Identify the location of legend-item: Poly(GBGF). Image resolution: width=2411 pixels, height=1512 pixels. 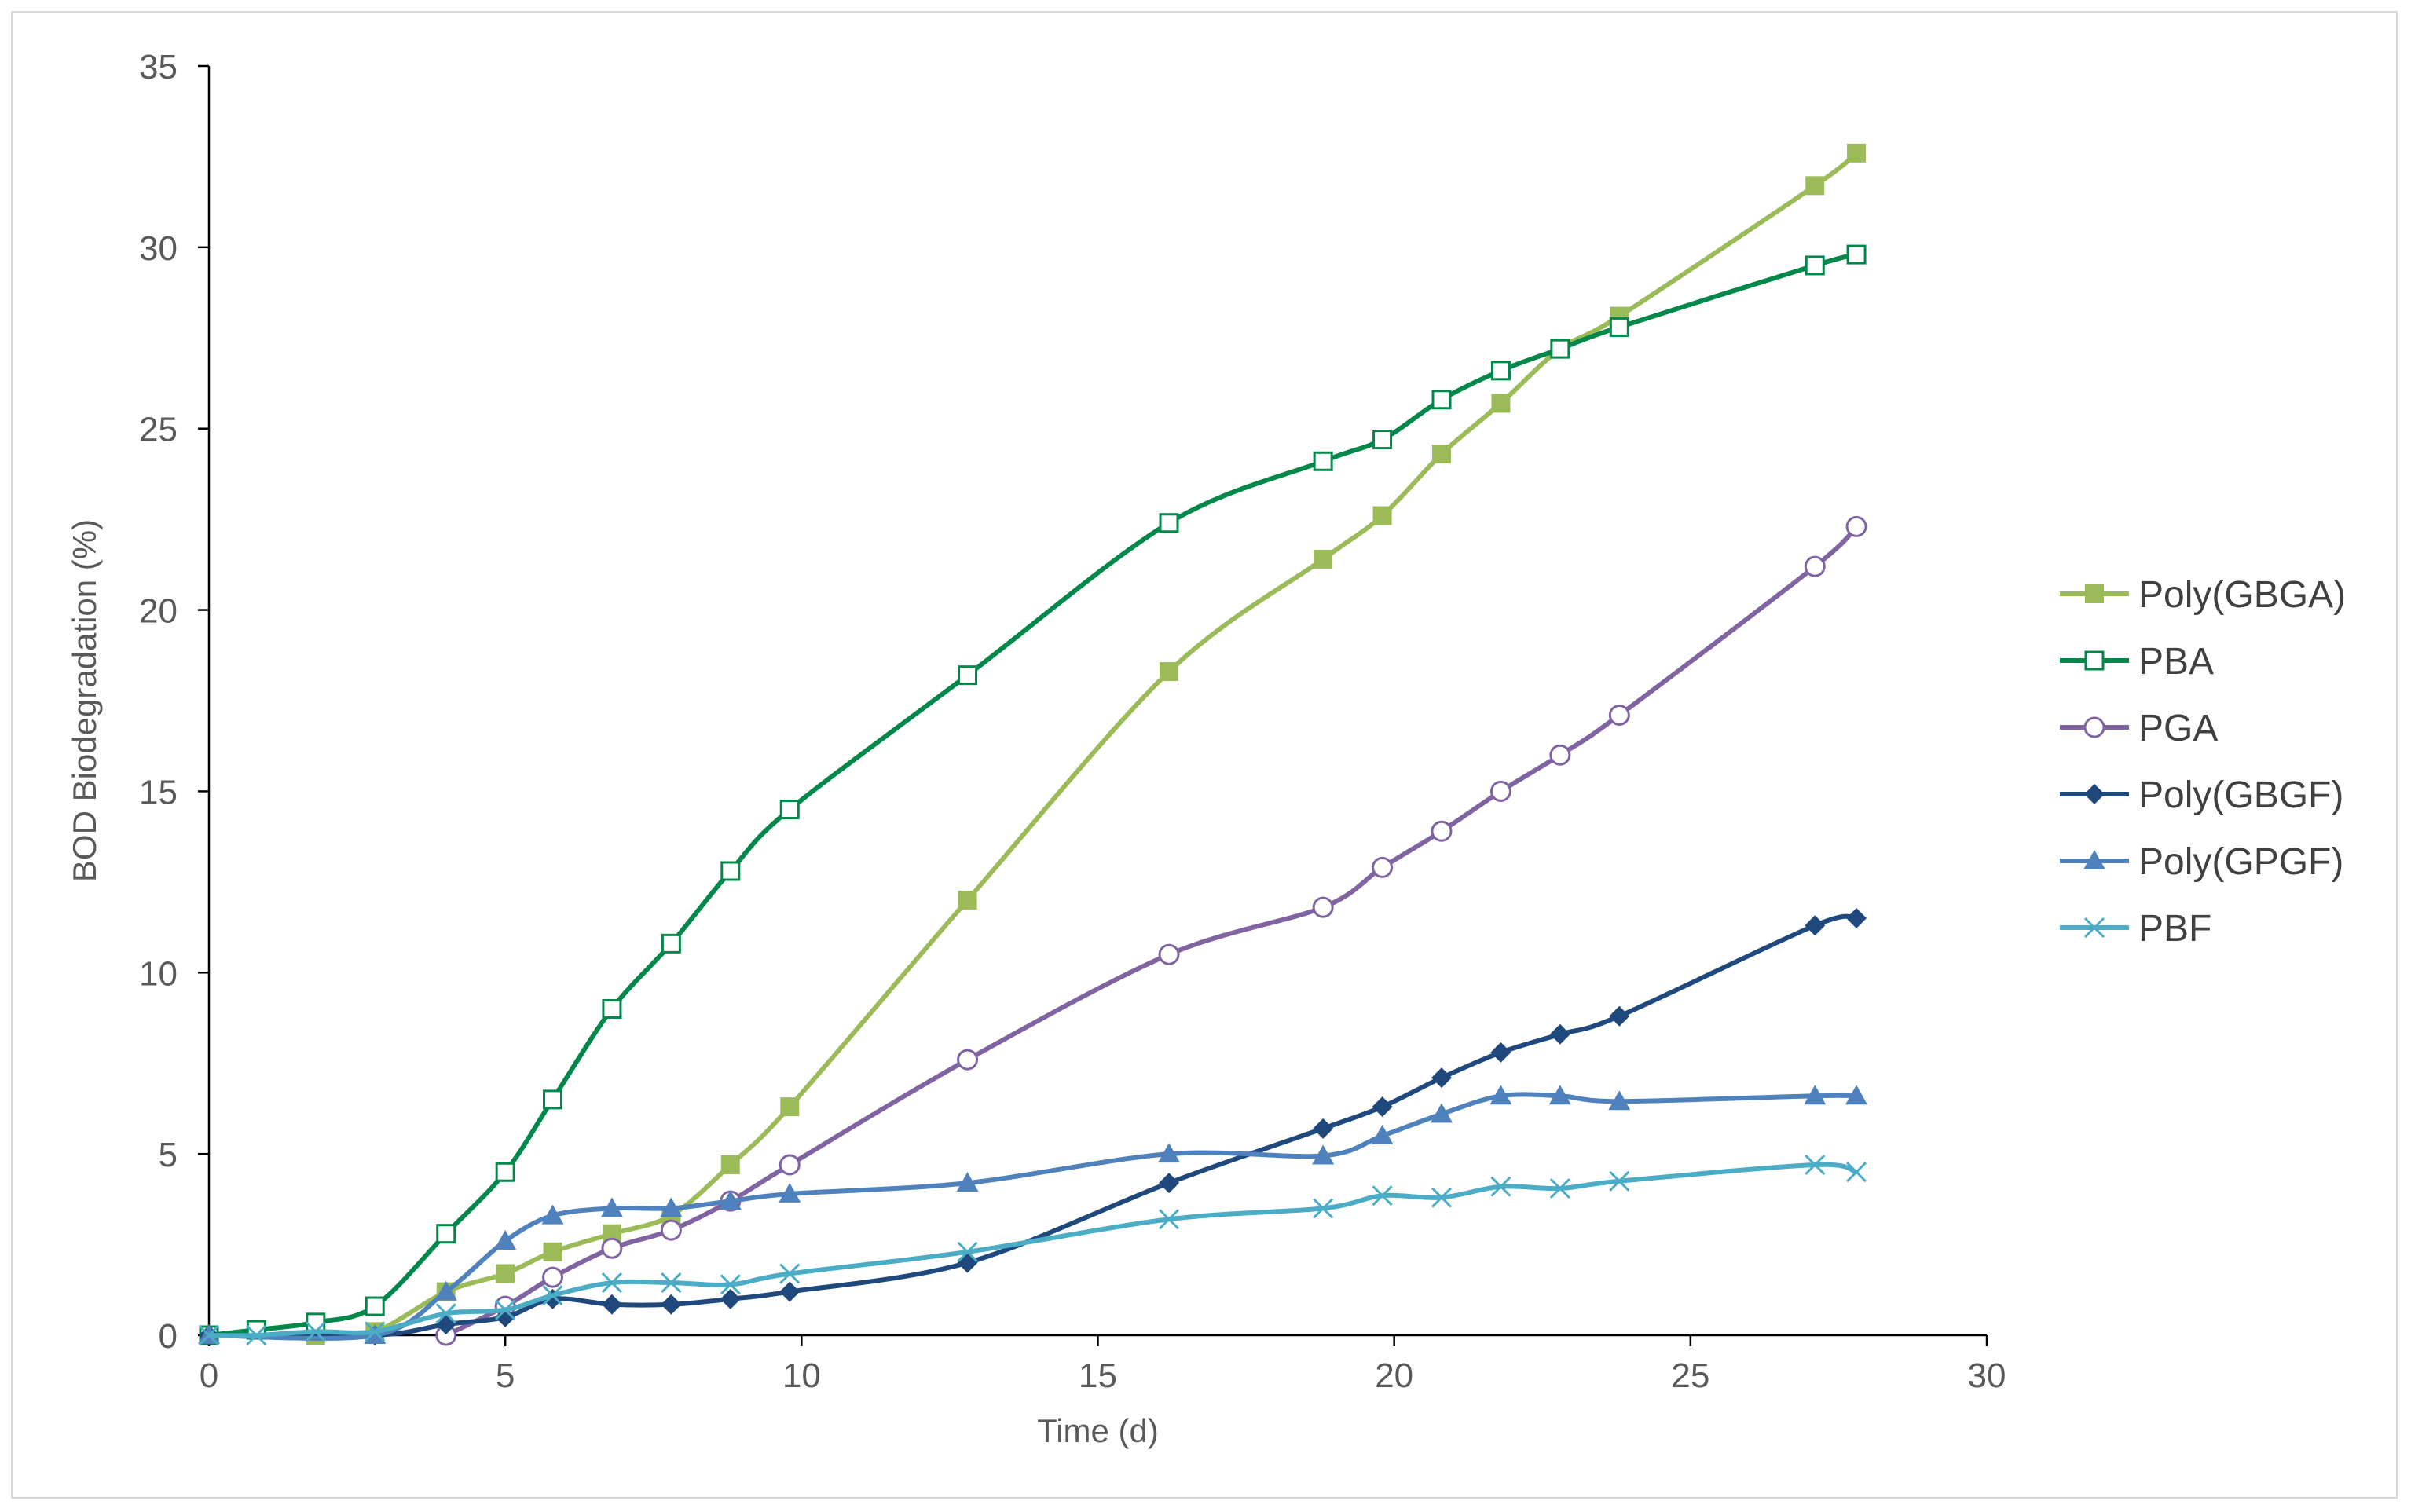
(2201, 795).